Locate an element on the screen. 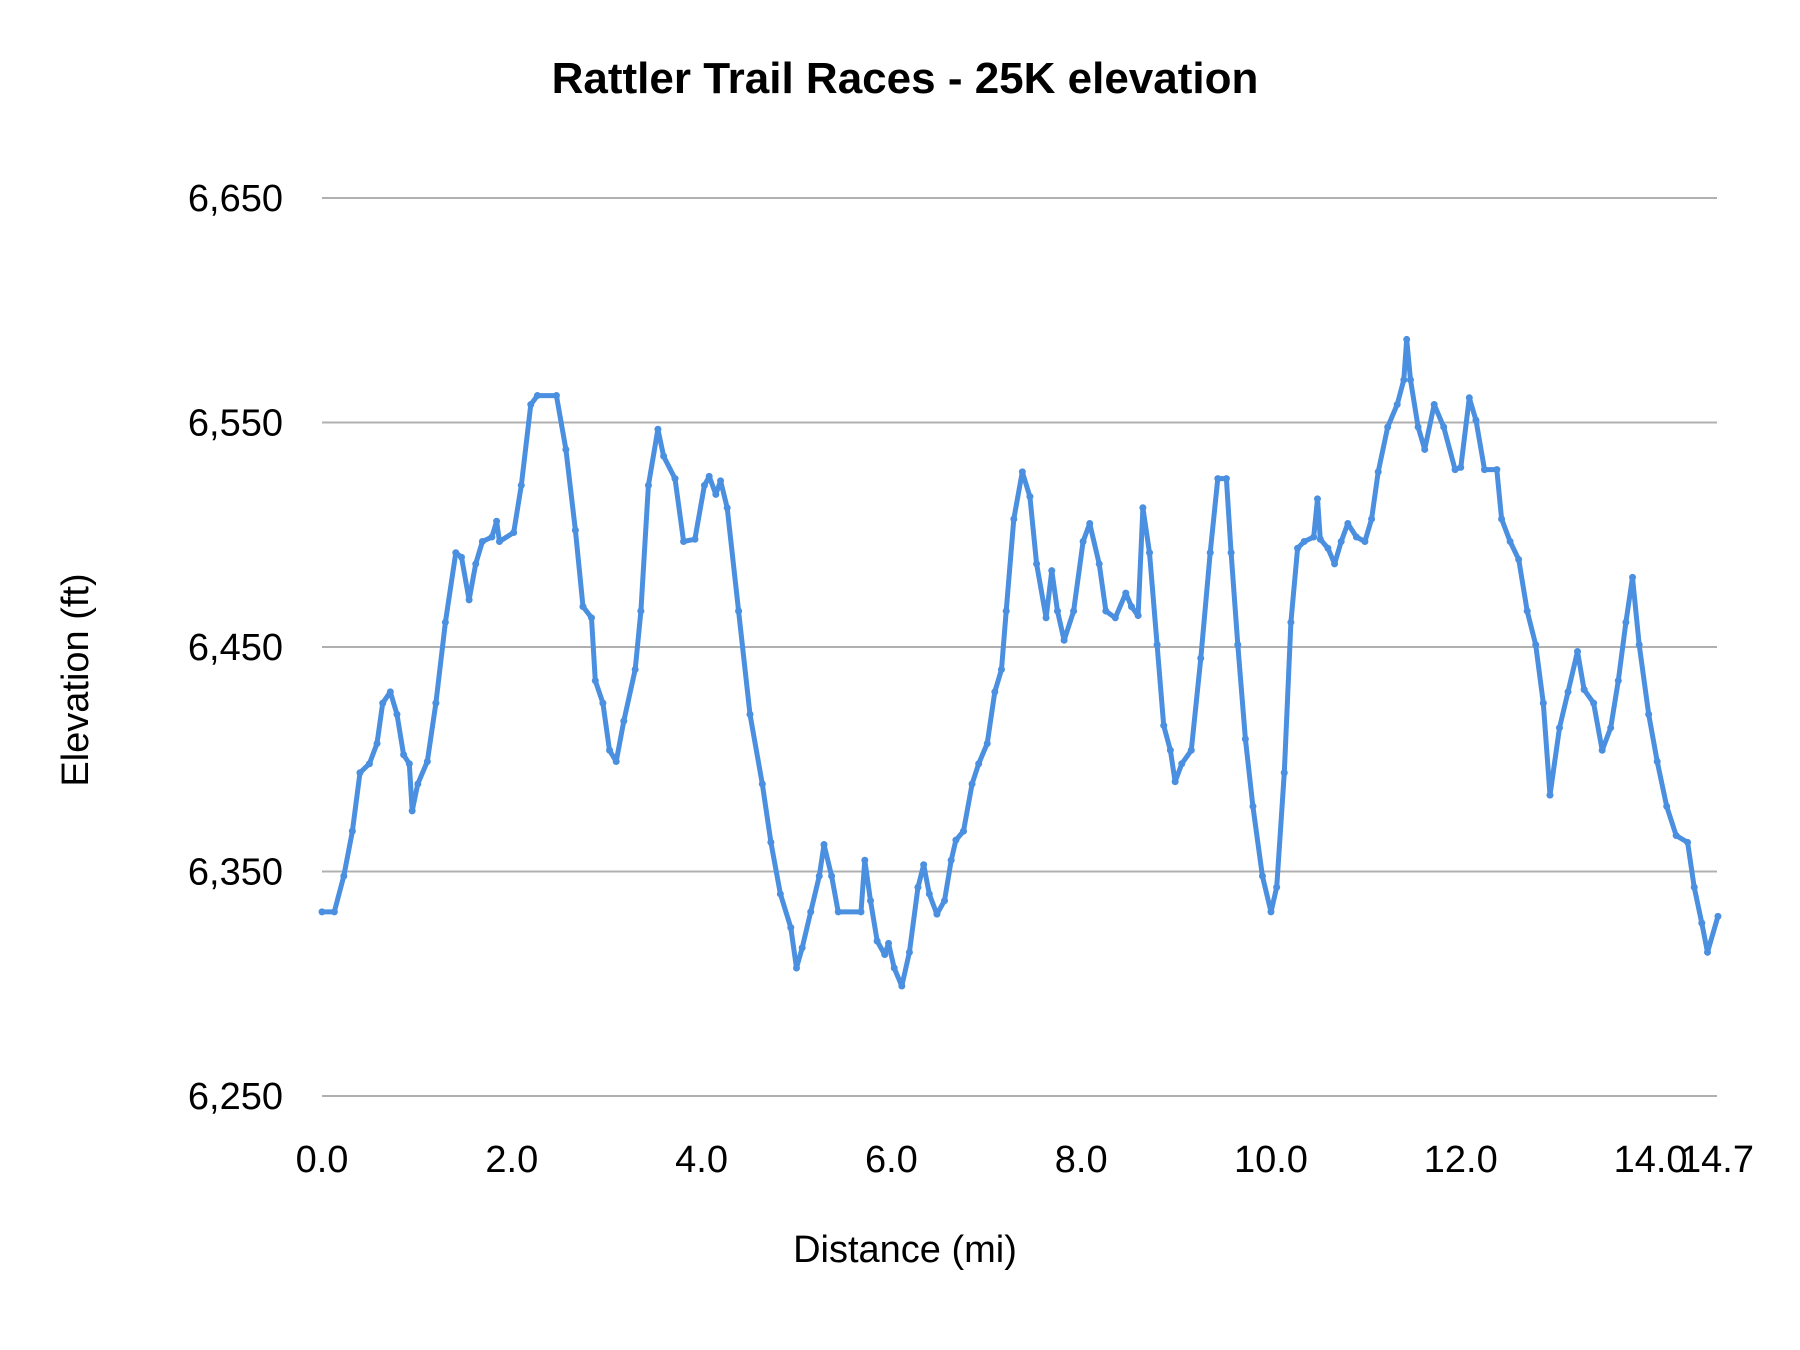 This screenshot has height=1350, width=1800. y-tick-label: 6,350 is located at coordinates (235, 873).